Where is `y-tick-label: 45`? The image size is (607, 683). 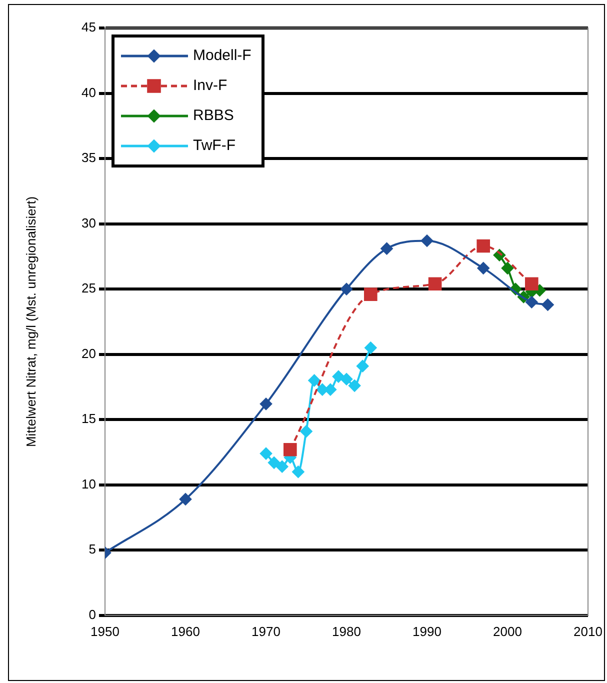 y-tick-label: 45 is located at coordinates (89, 27).